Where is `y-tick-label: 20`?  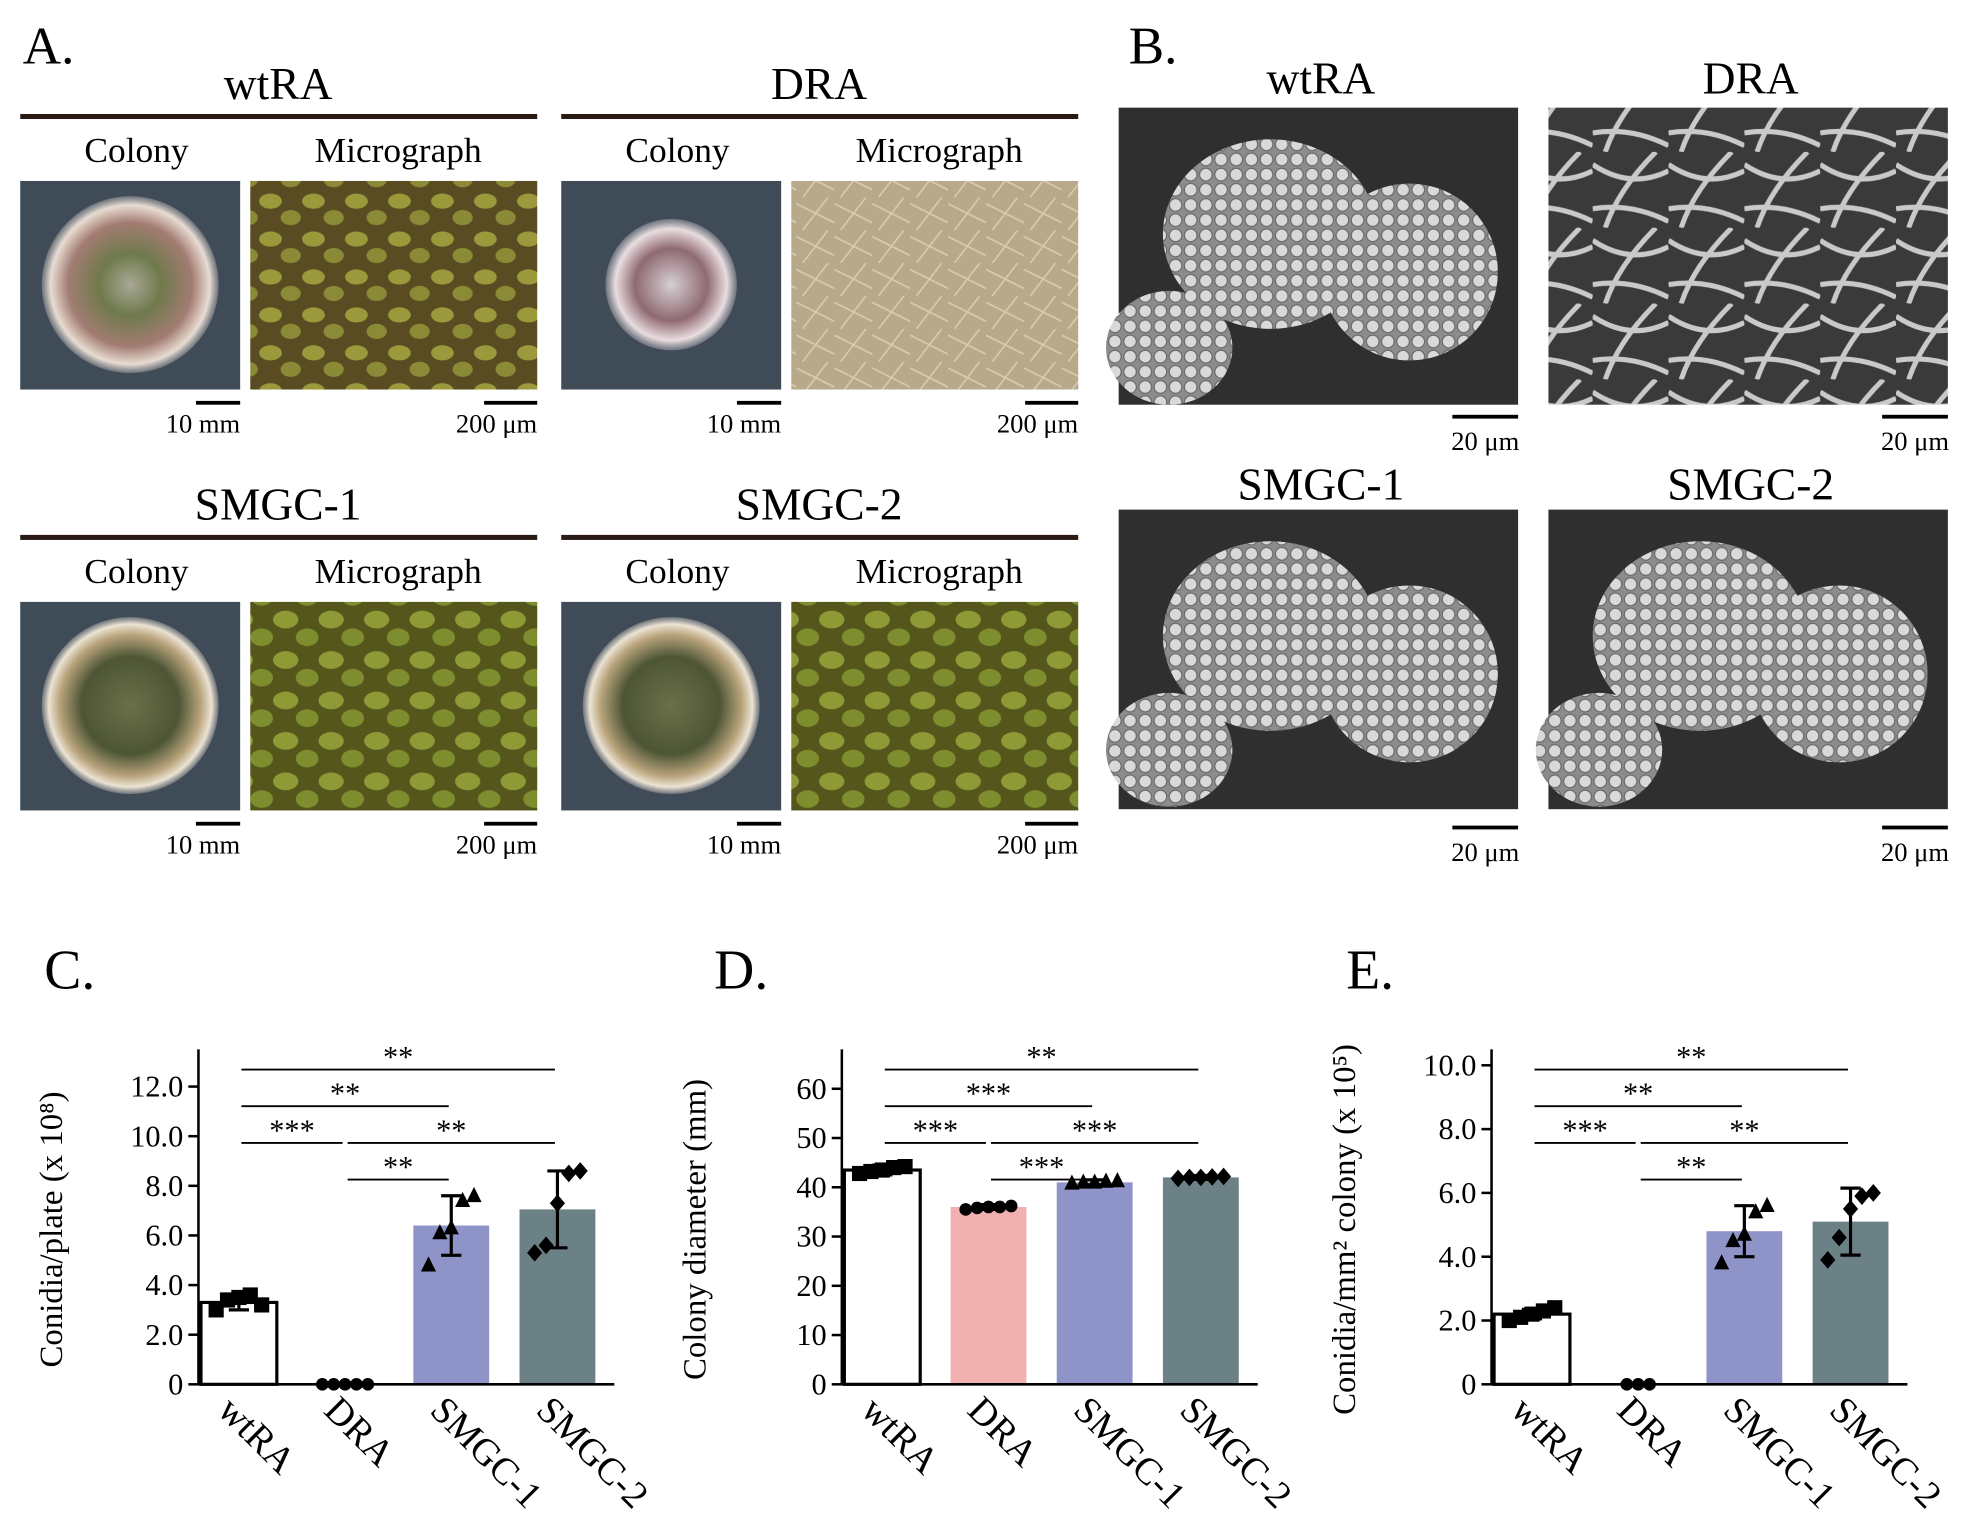
y-tick-label: 20 is located at coordinates (811, 1286).